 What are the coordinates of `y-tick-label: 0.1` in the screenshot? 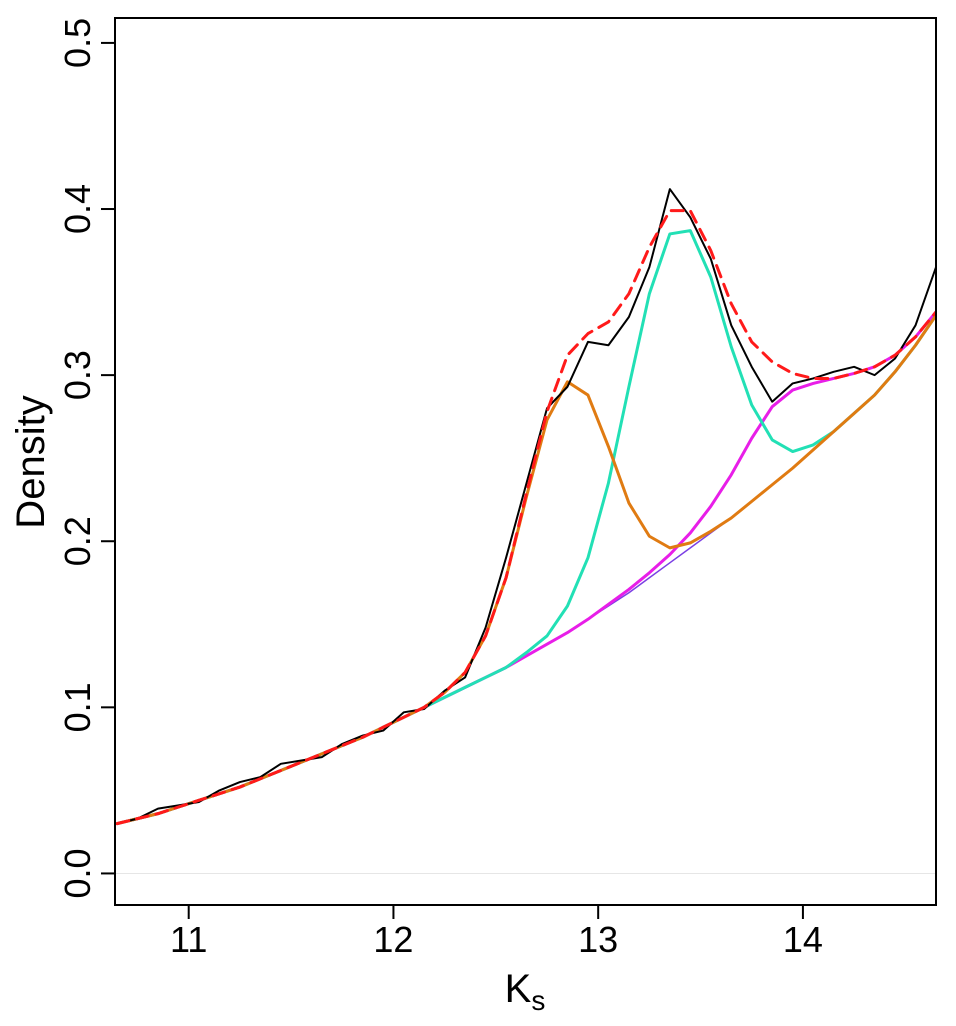 It's located at (77, 707).